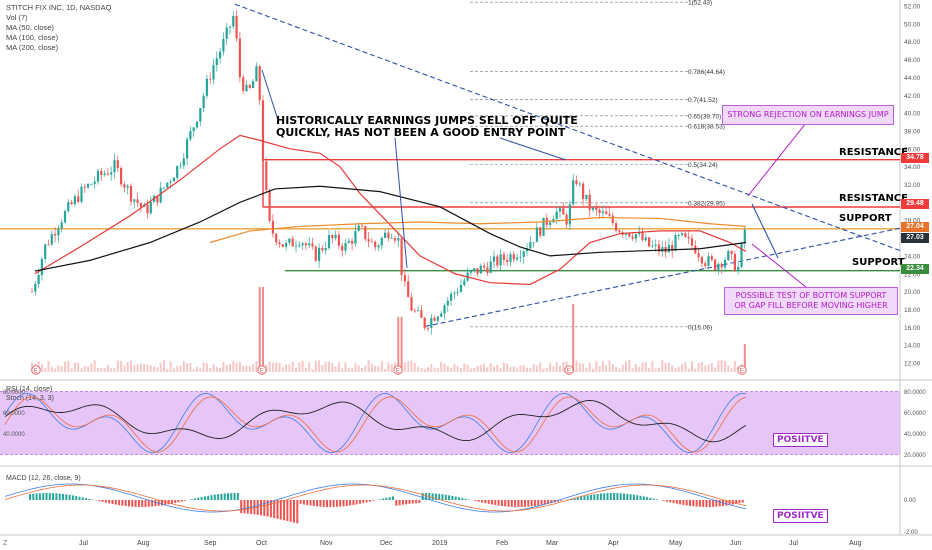  I want to click on x-tick-label: Nov, so click(326, 543).